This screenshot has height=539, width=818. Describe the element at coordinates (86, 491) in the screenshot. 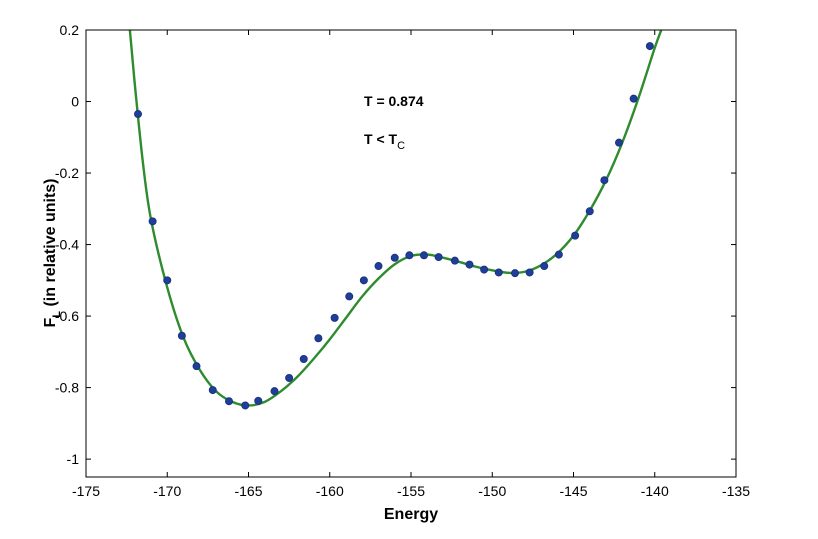

I see `x-tick-label: -175` at that location.